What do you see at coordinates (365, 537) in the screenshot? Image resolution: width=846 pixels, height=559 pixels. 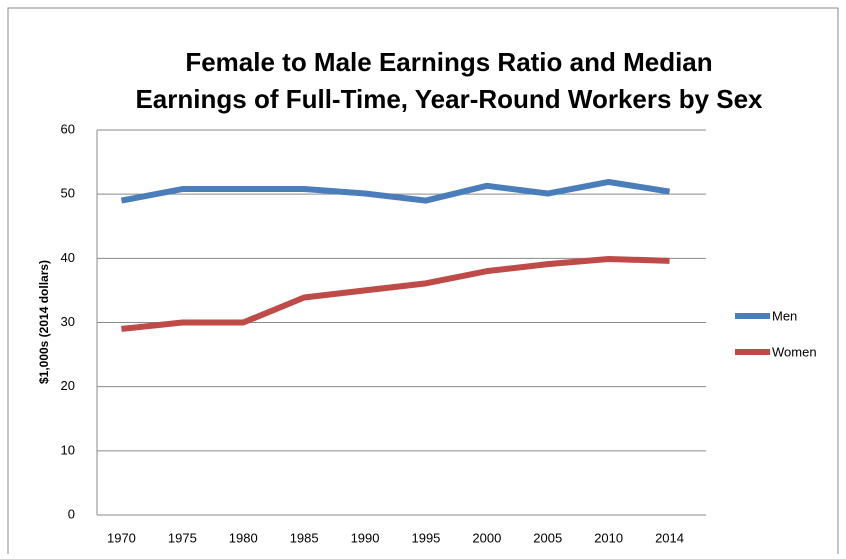 I see `x-tick-label: 1990` at bounding box center [365, 537].